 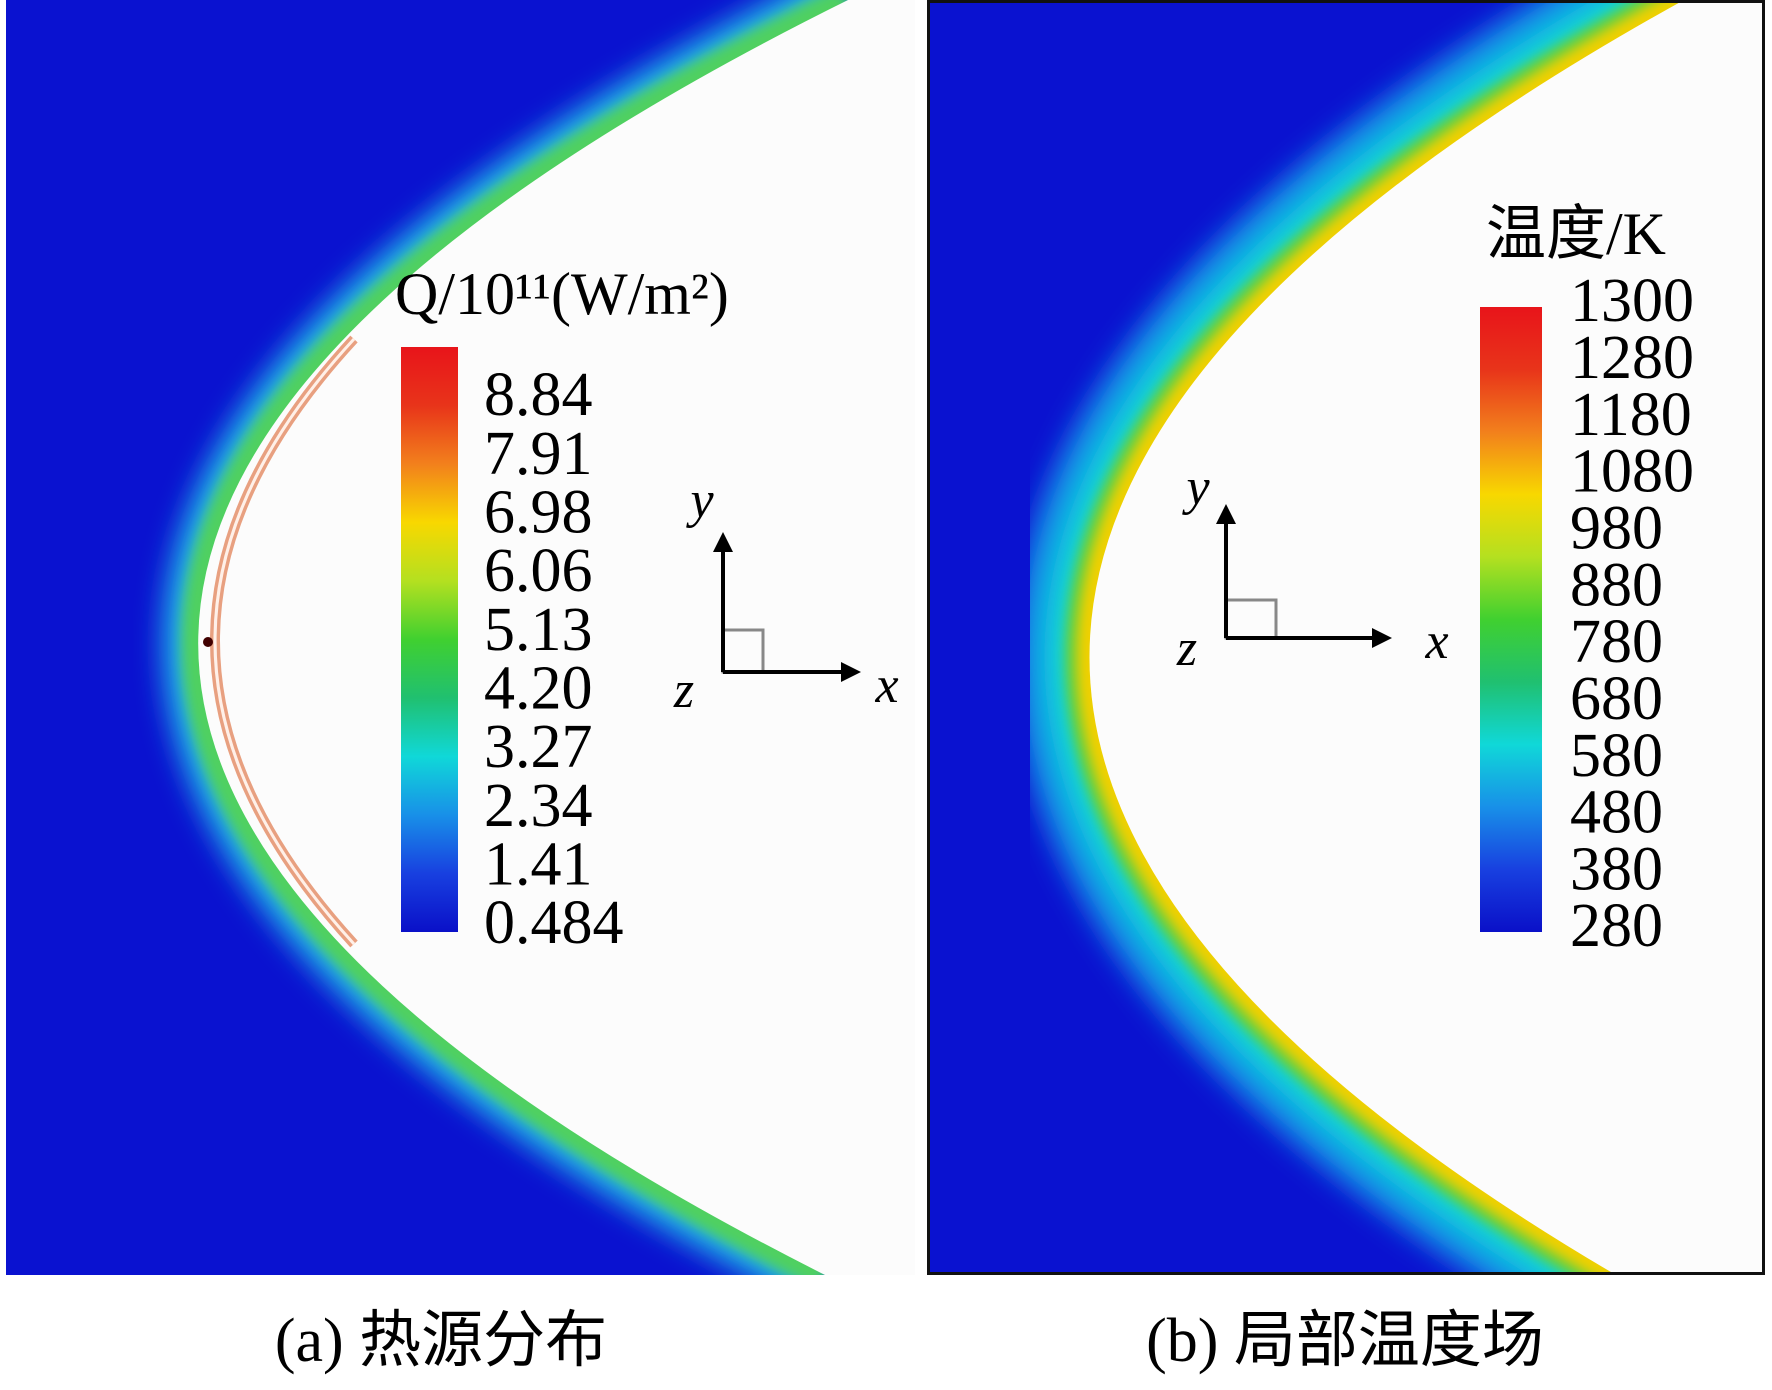 I want to click on colorbar-tick-label: 580, so click(x=1616, y=756).